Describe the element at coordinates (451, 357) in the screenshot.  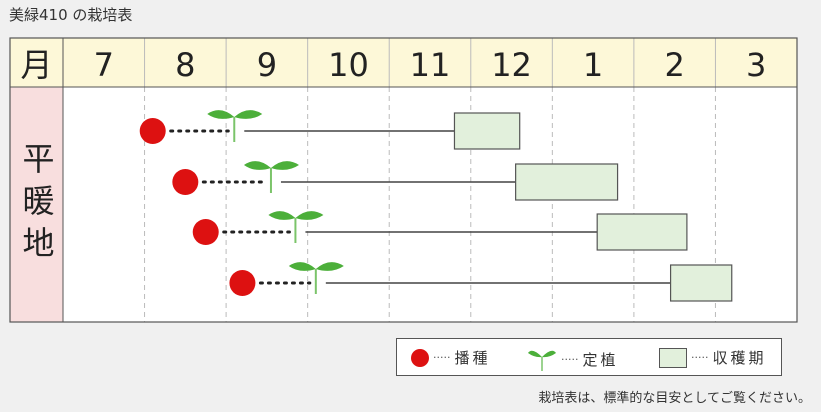
I see `legend-sowing: ····· 播種` at that location.